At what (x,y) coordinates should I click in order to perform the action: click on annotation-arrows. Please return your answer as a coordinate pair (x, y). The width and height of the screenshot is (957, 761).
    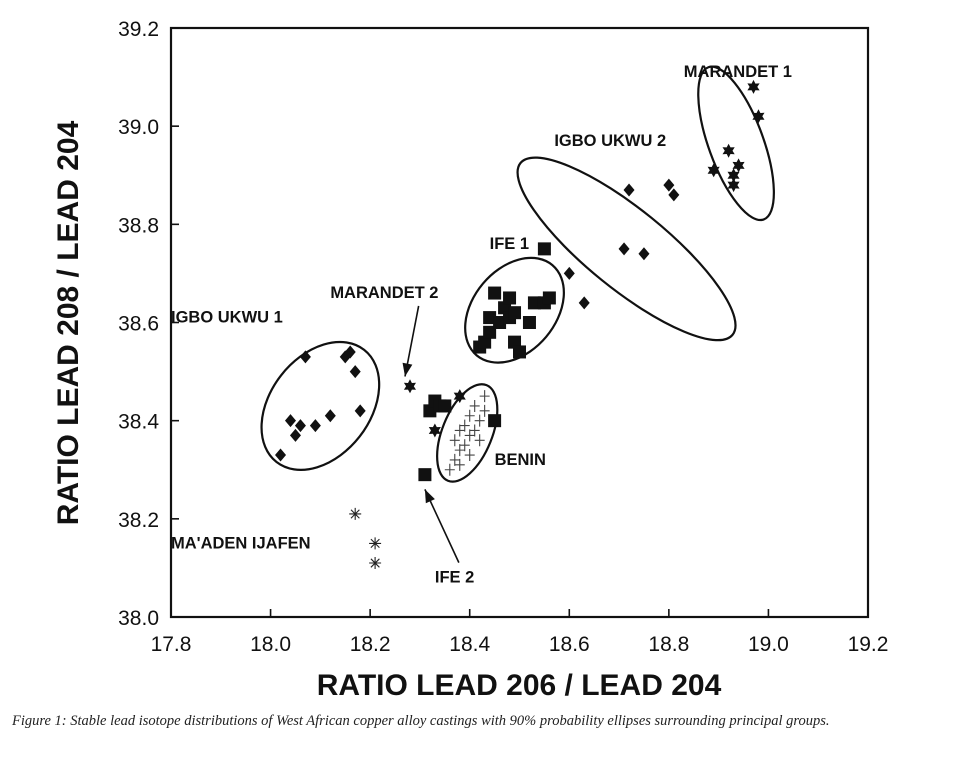
    Looking at the image, I should click on (431, 434).